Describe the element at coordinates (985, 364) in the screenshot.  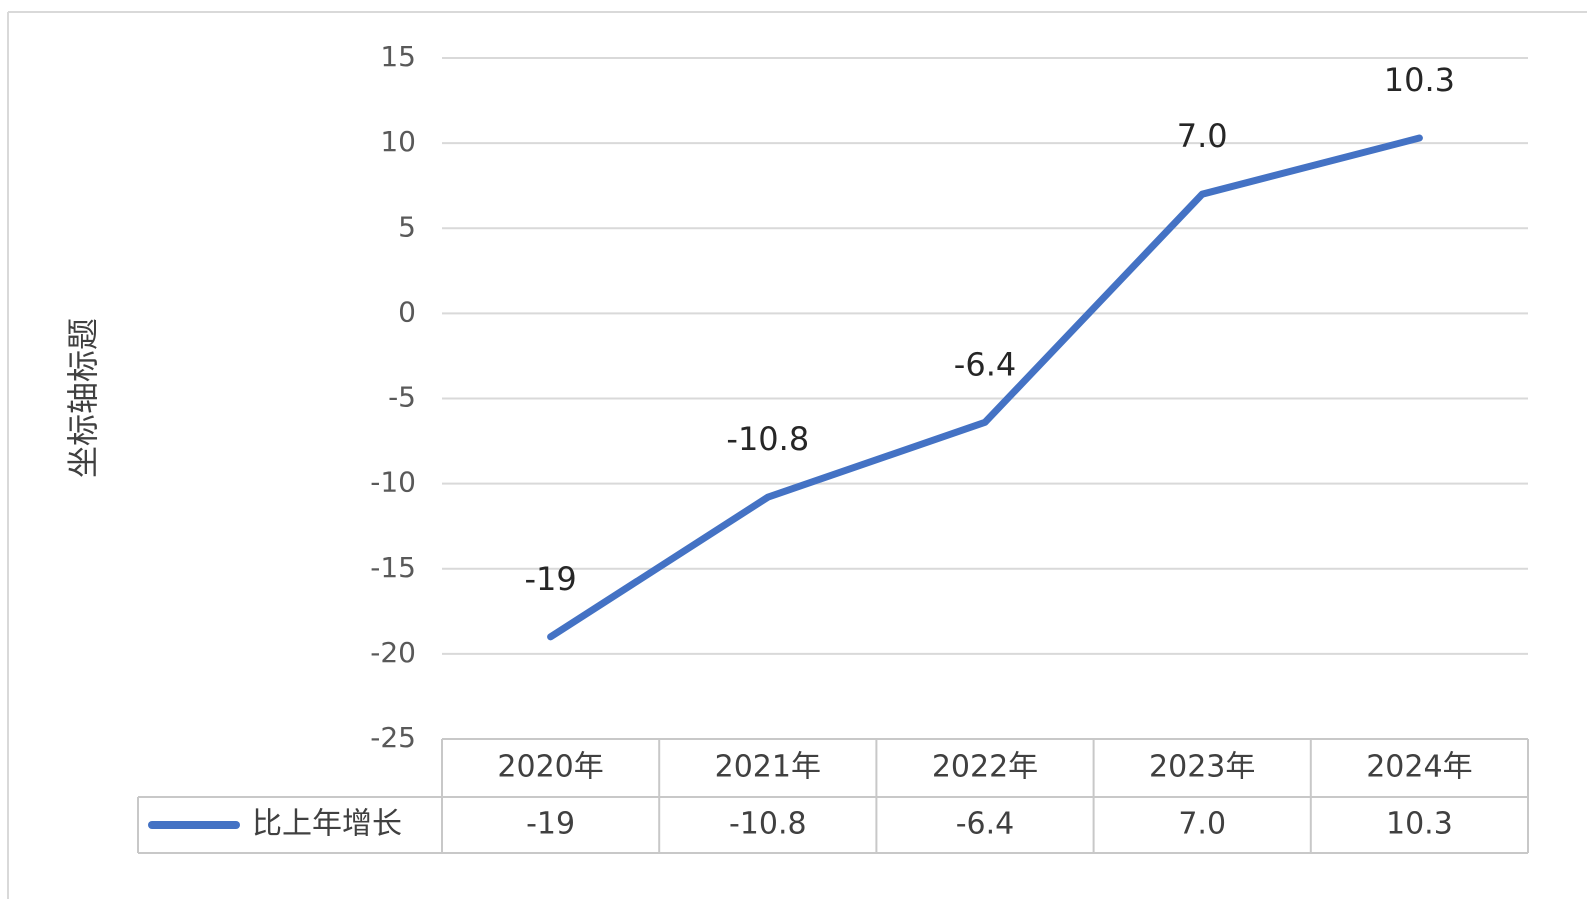
I see `data-label: -6.4` at that location.